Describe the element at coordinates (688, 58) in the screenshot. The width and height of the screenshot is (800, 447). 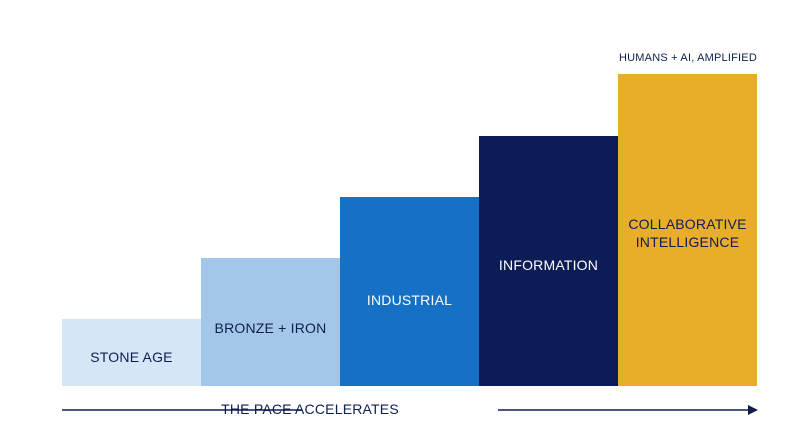
I see `top-annotation: HUMANS + AI, AMPLIFIED` at that location.